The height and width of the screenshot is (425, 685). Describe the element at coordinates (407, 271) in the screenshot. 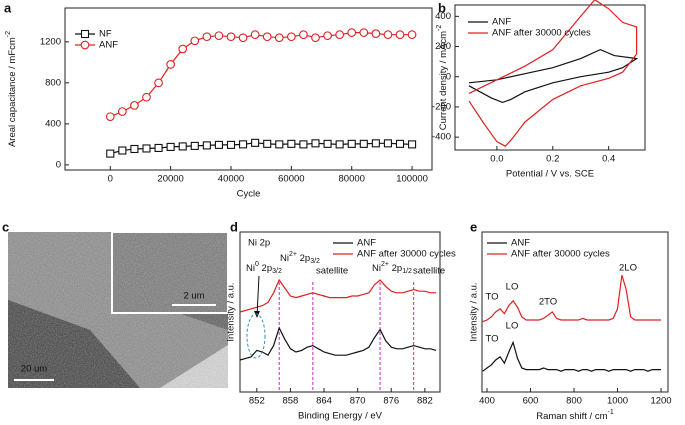

I see `annotation-part: 1/2` at that location.